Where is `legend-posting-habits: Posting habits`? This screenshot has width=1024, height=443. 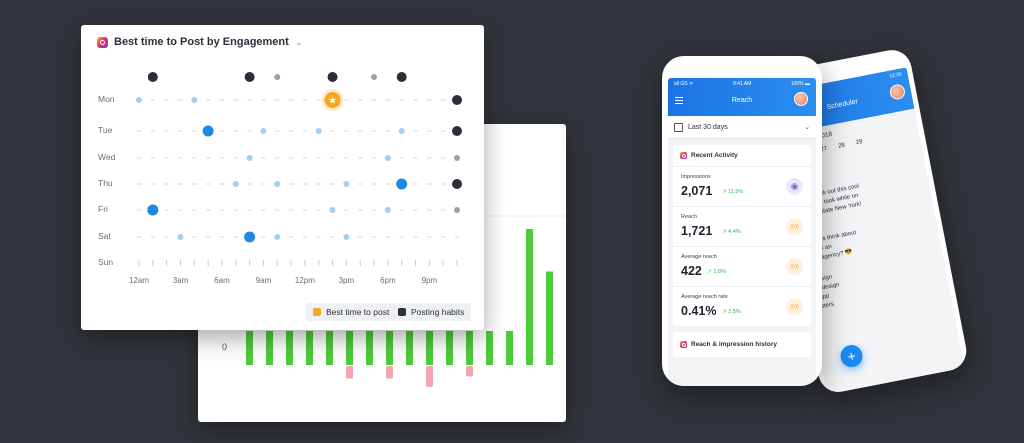
legend-posting-habits: Posting habits is located at coordinates (431, 312).